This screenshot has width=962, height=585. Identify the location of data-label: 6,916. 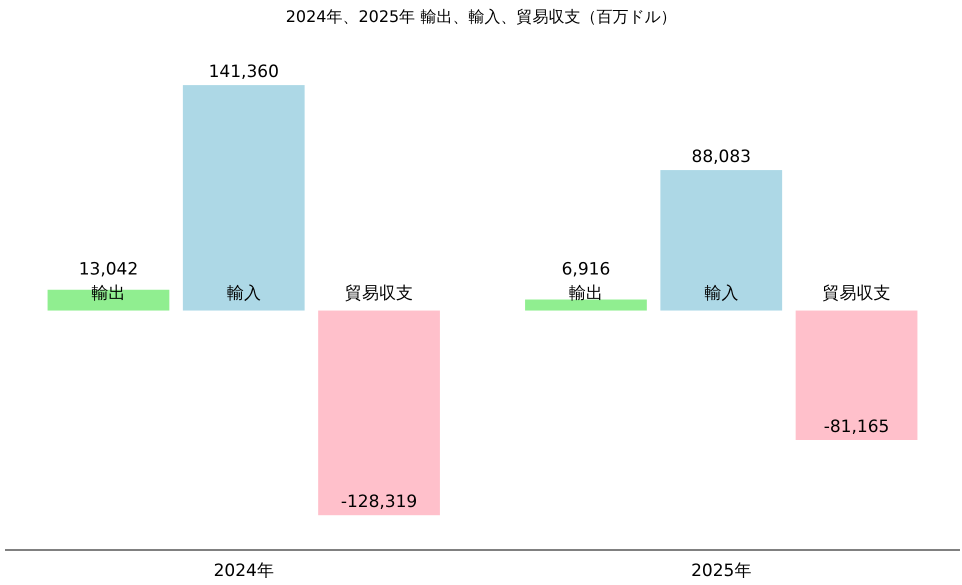
(586, 270).